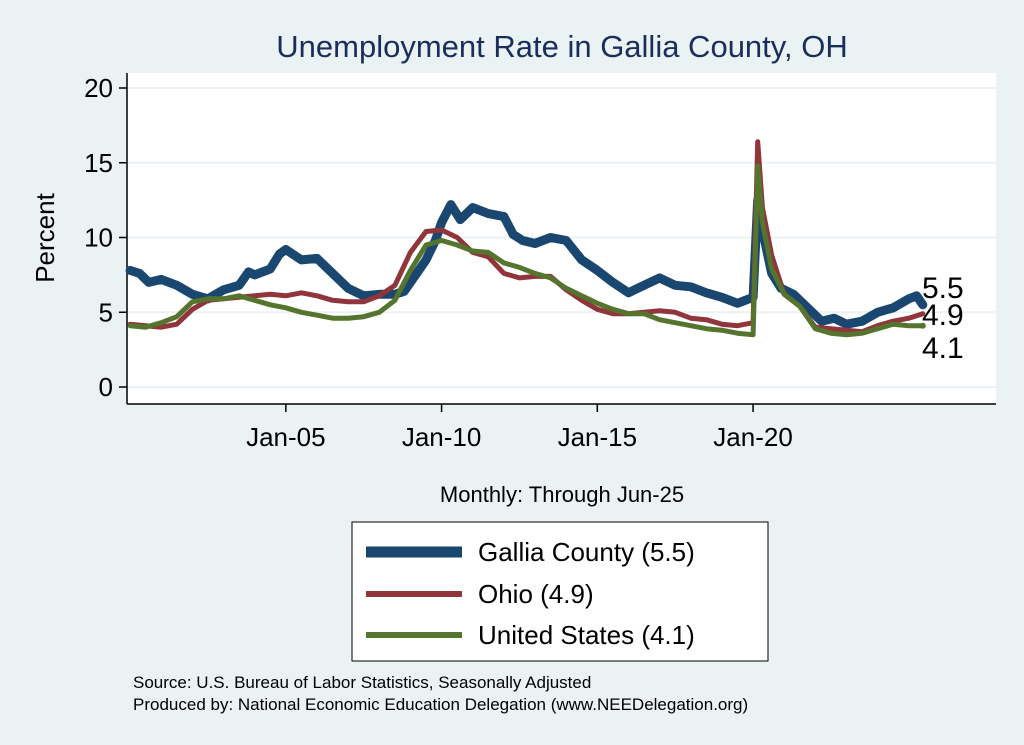 The image size is (1024, 745). I want to click on end-labels: 5.54.94.1, so click(941, 318).